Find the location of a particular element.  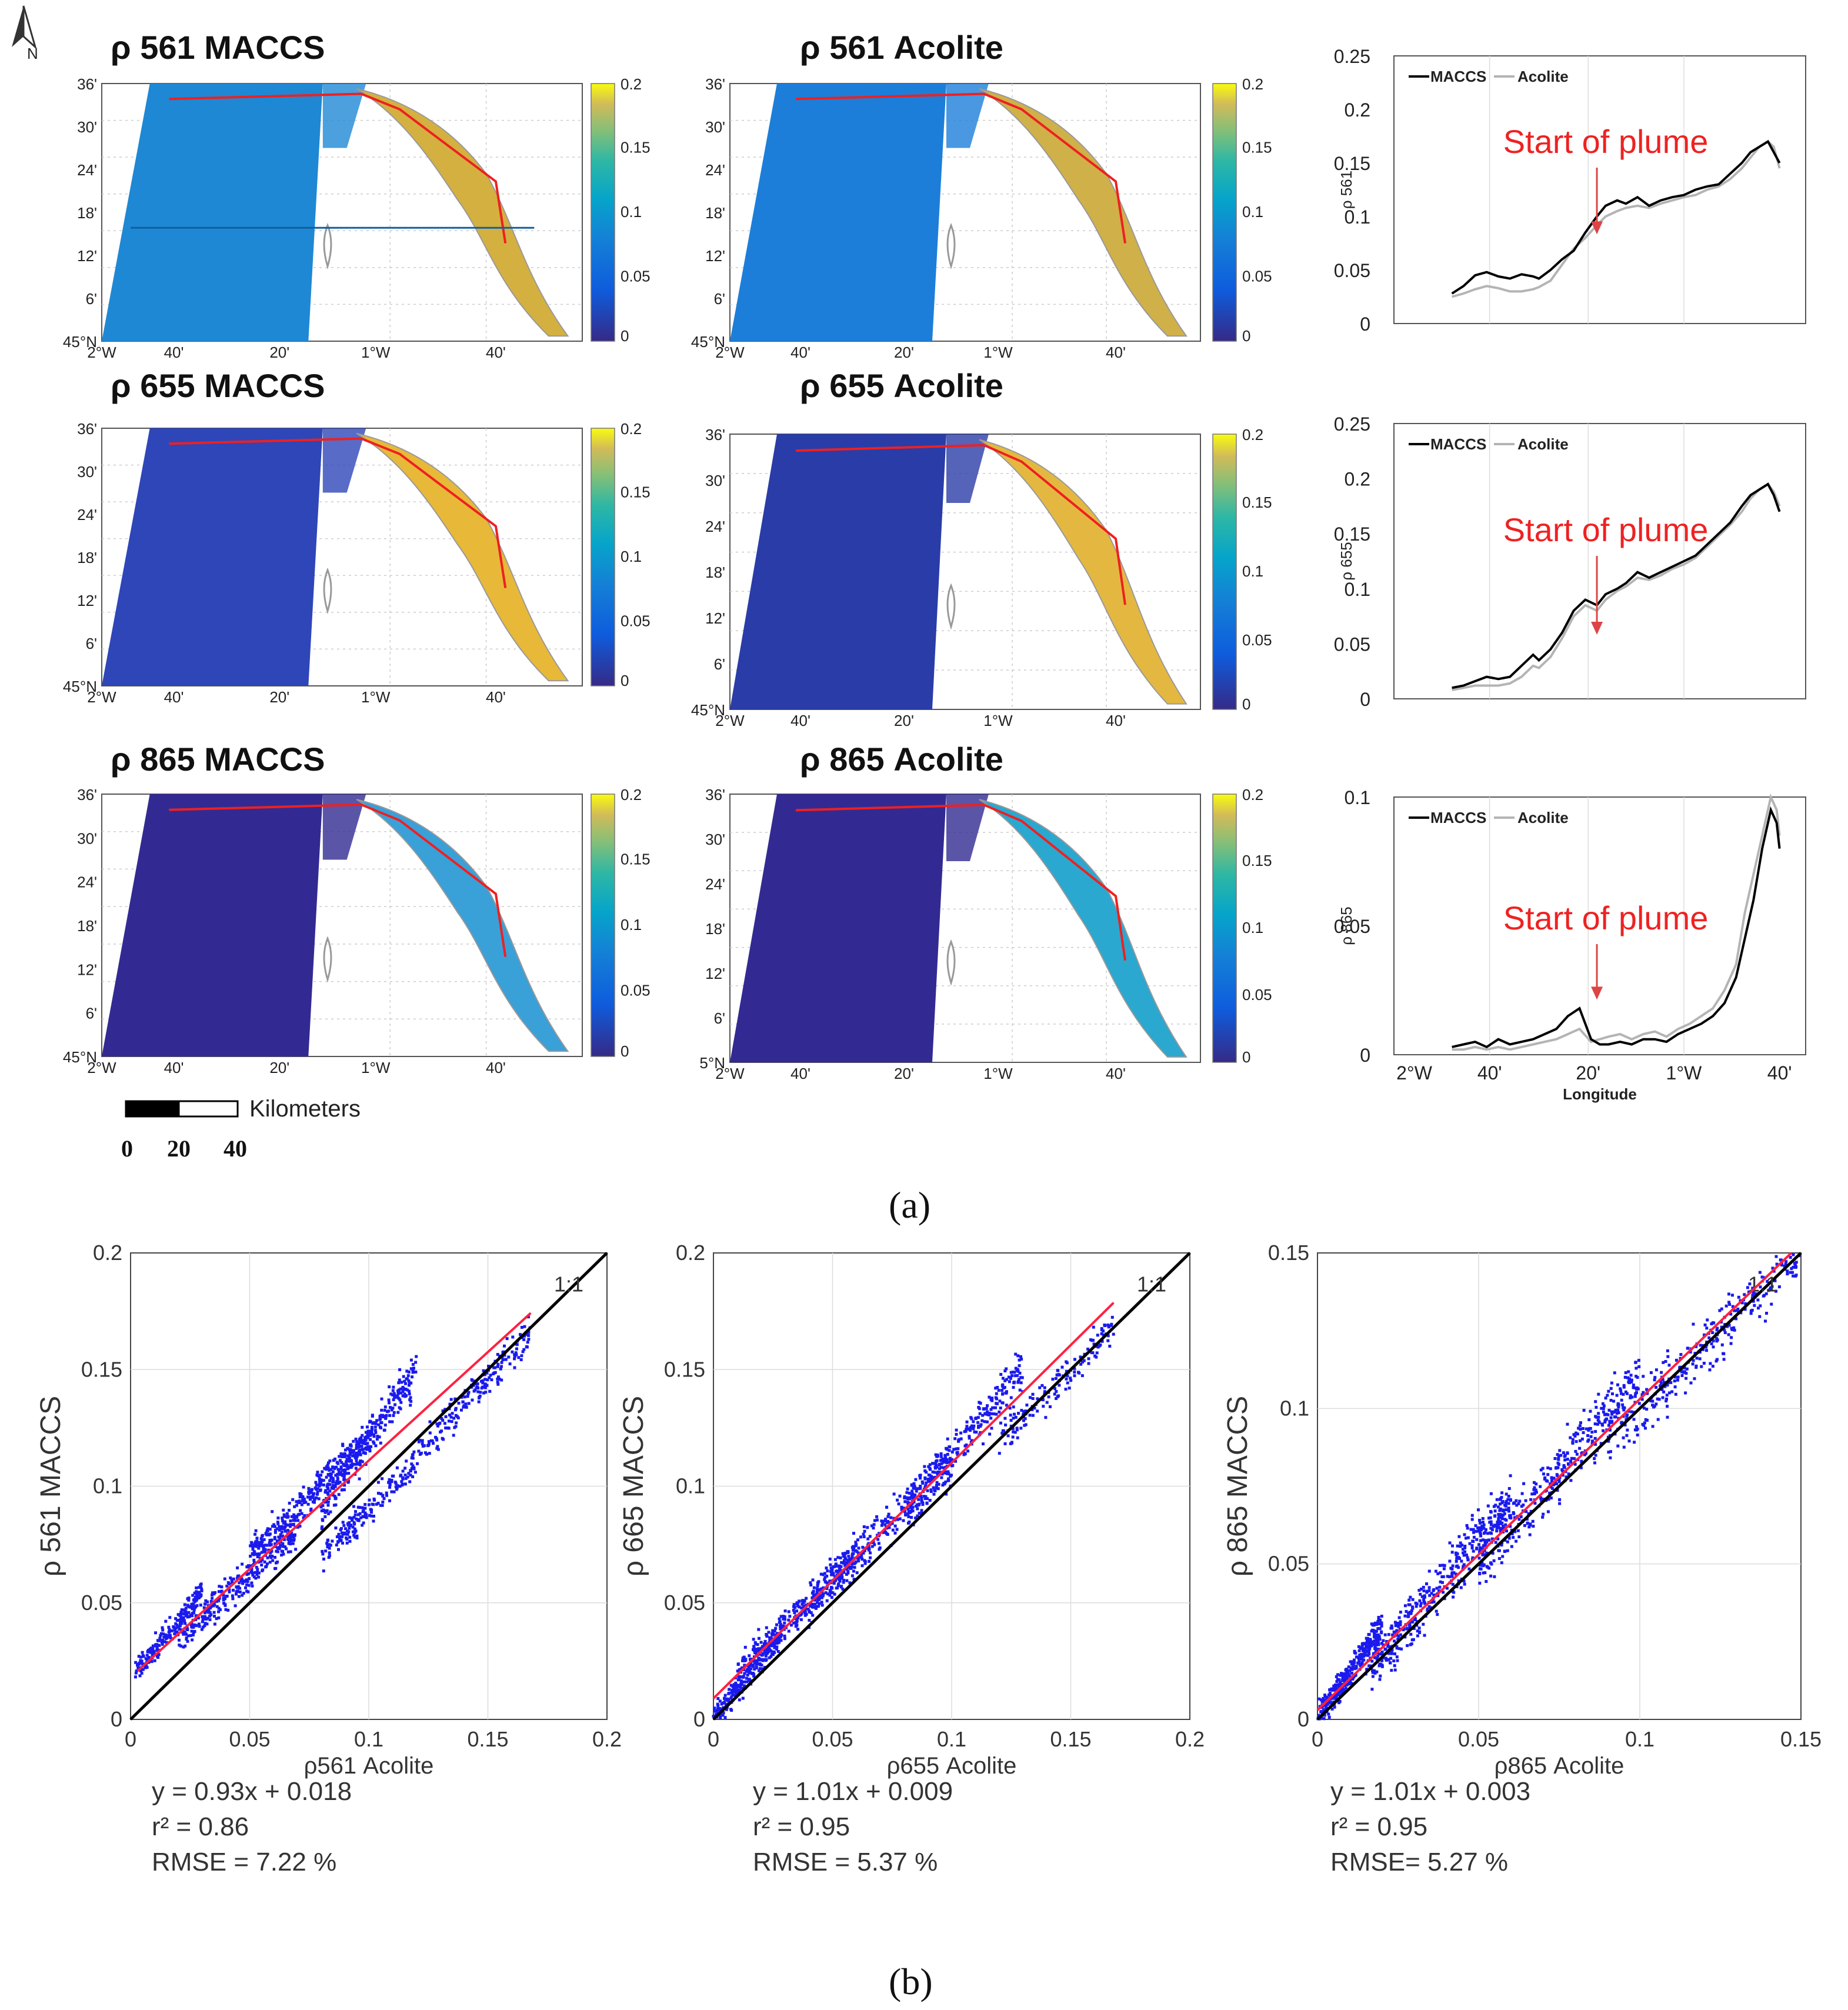

scatter-ytick: 0.05 is located at coordinates (1288, 1564).